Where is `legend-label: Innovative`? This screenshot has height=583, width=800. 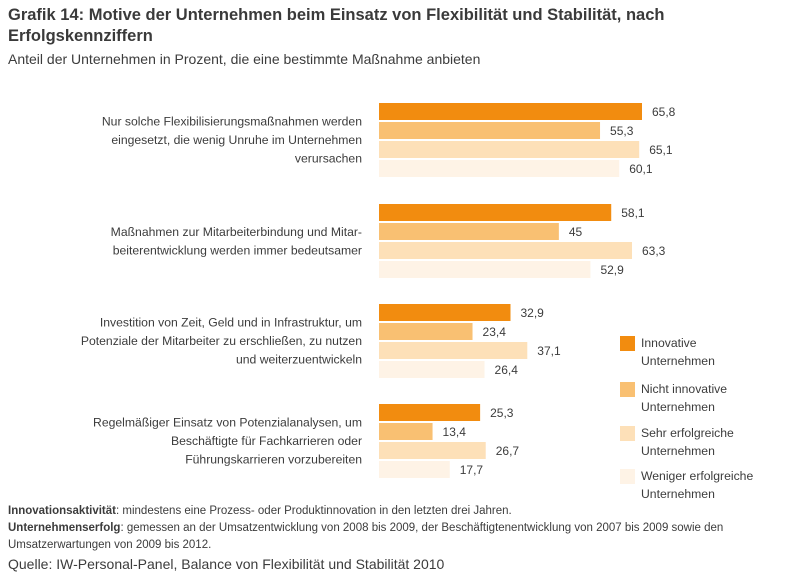 legend-label: Innovative is located at coordinates (669, 343).